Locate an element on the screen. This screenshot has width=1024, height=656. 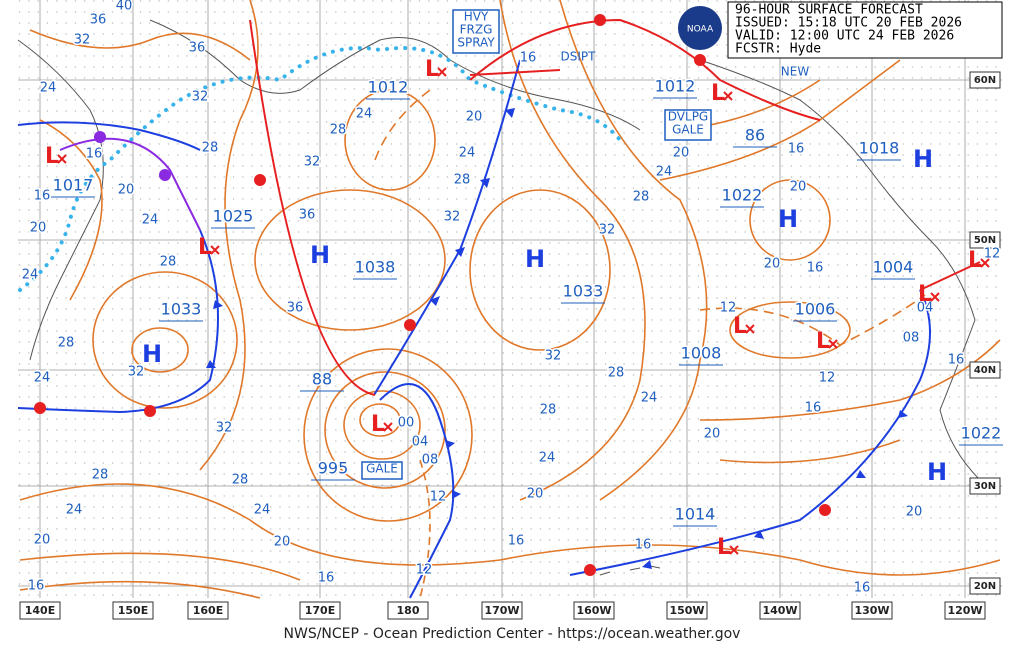
pressure-label: 86 is located at coordinates (755, 135).